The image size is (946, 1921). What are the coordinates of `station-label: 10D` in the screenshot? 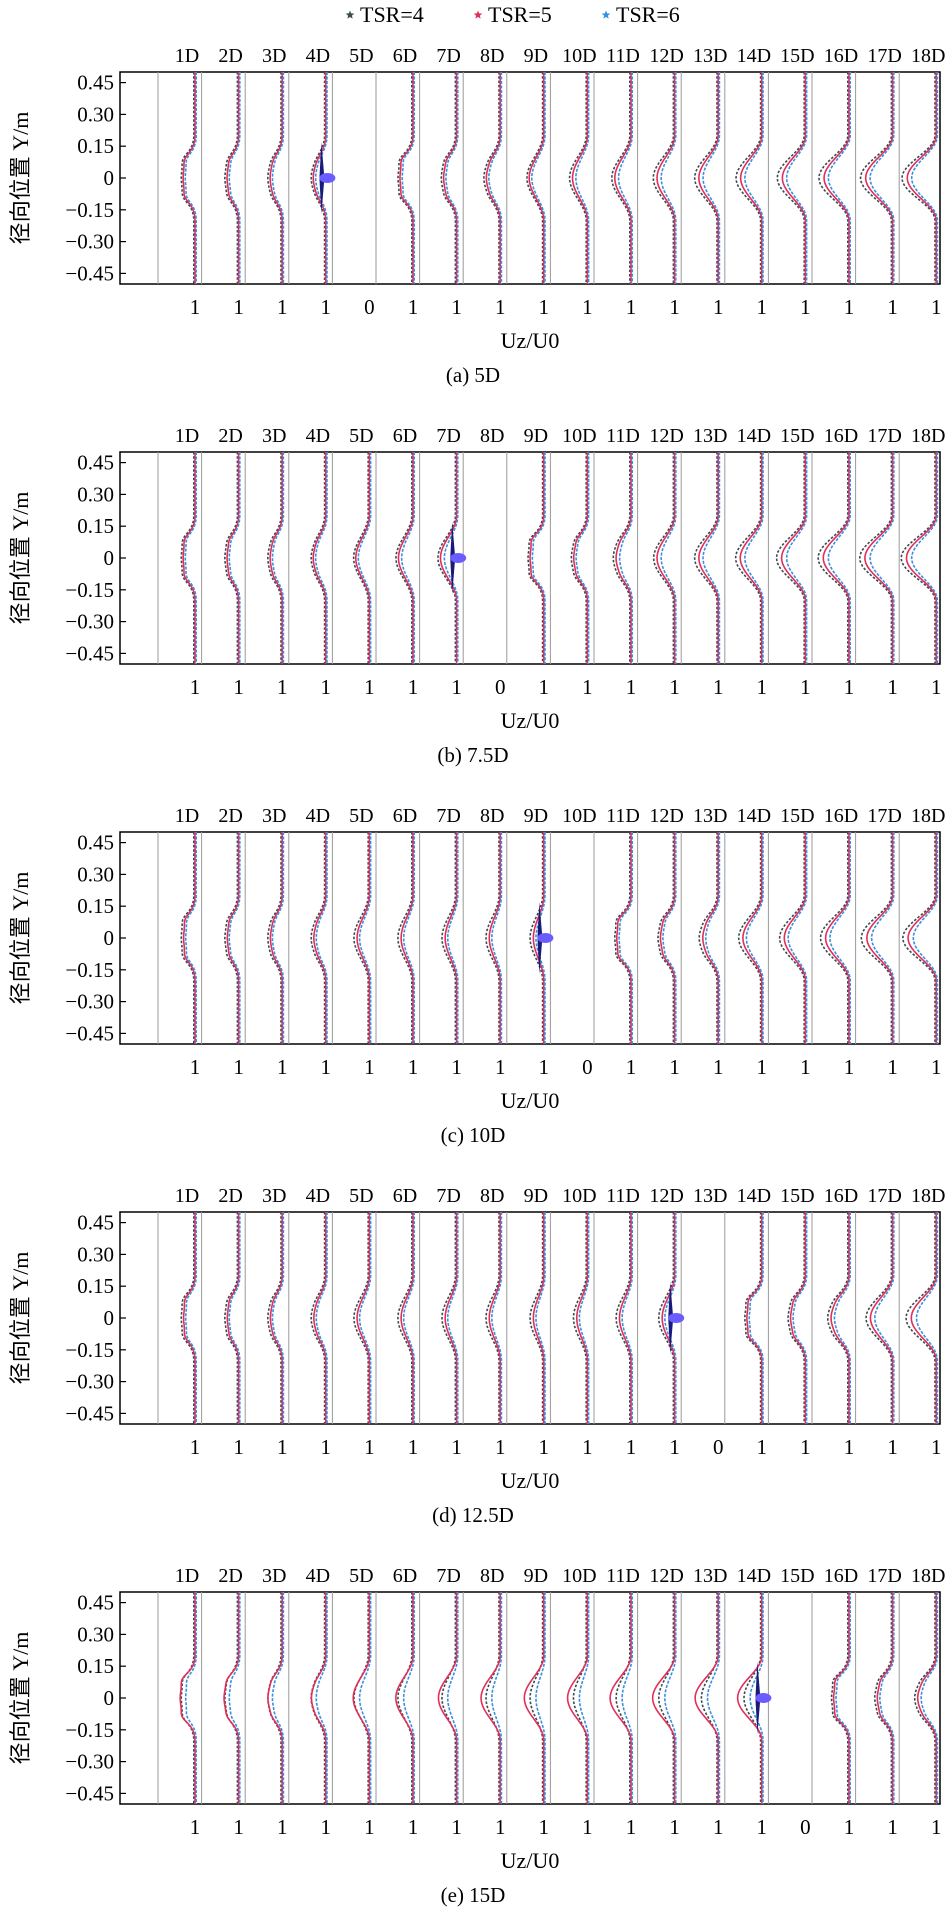 It's located at (579, 56).